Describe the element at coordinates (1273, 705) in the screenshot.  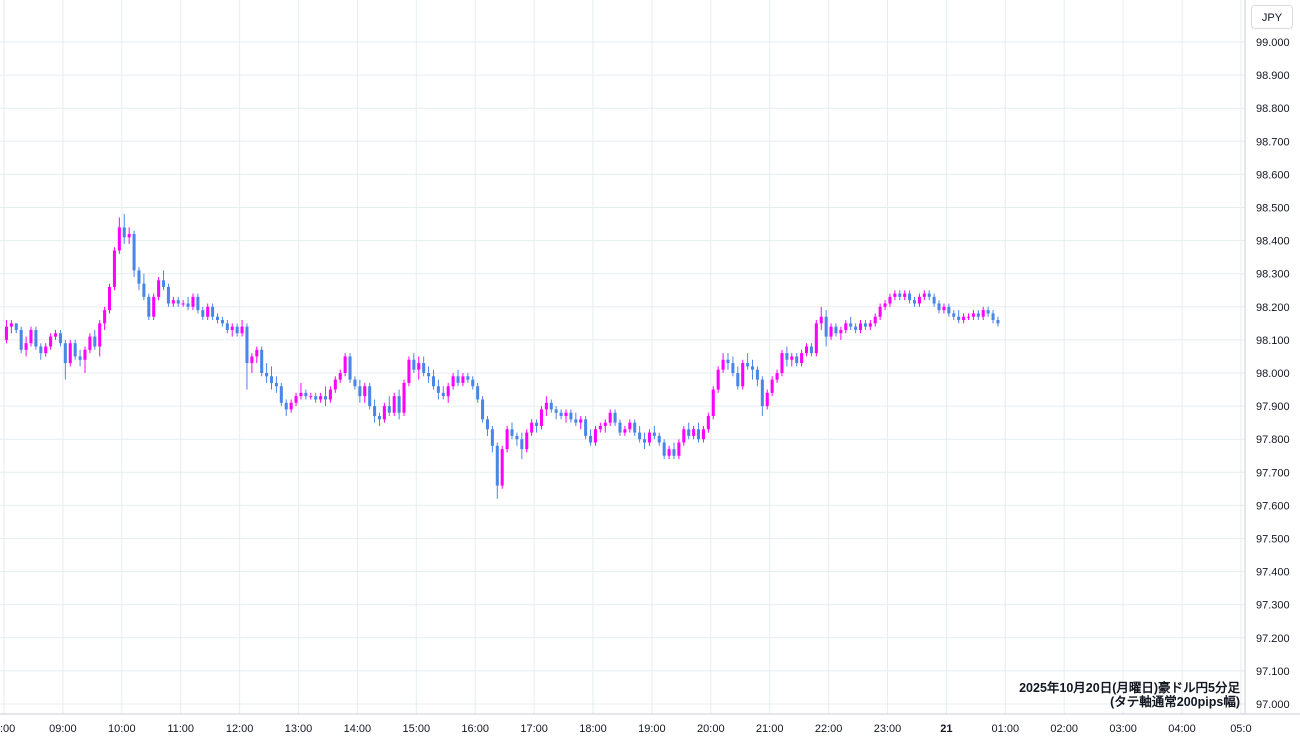
I see `y-tick-label: 97.000` at that location.